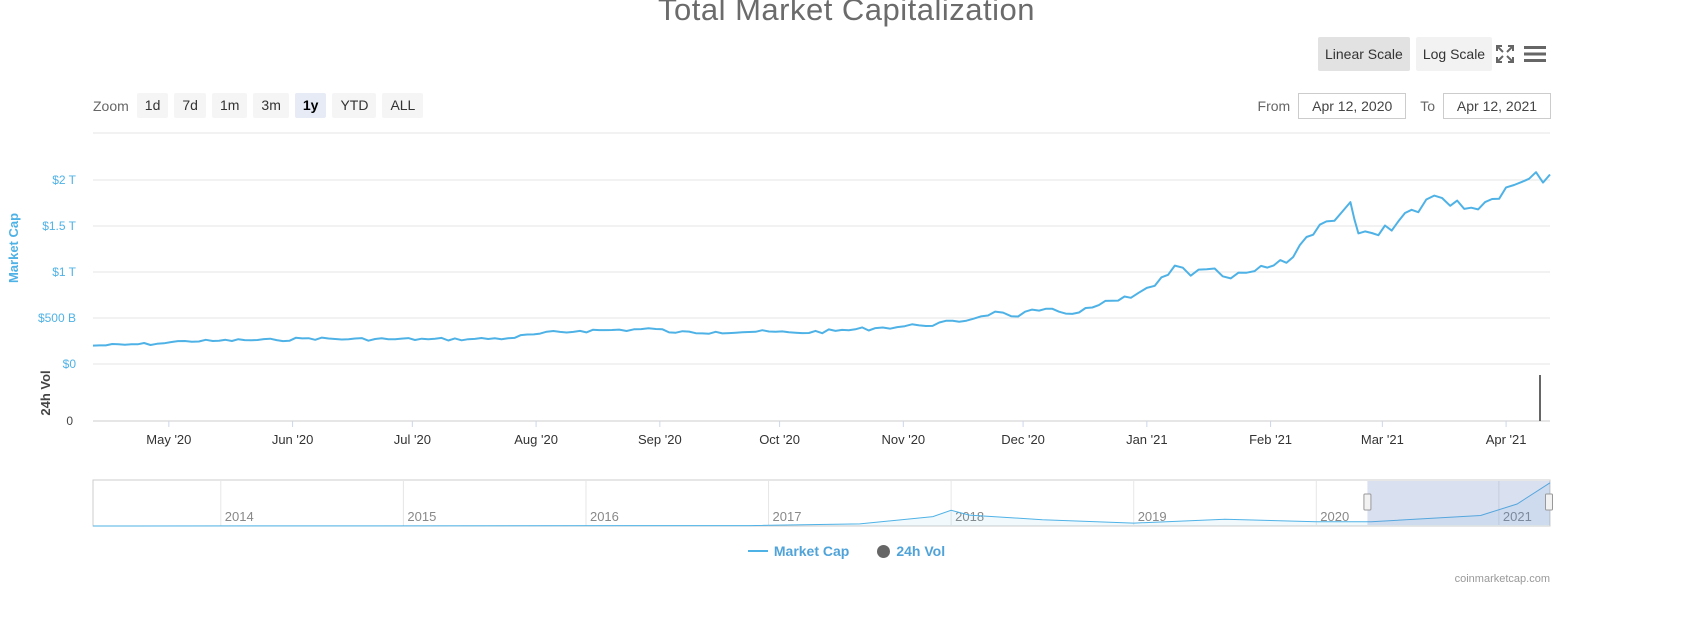 The height and width of the screenshot is (636, 1693). What do you see at coordinates (412, 439) in the screenshot?
I see `x-tick-label: Jul '20` at bounding box center [412, 439].